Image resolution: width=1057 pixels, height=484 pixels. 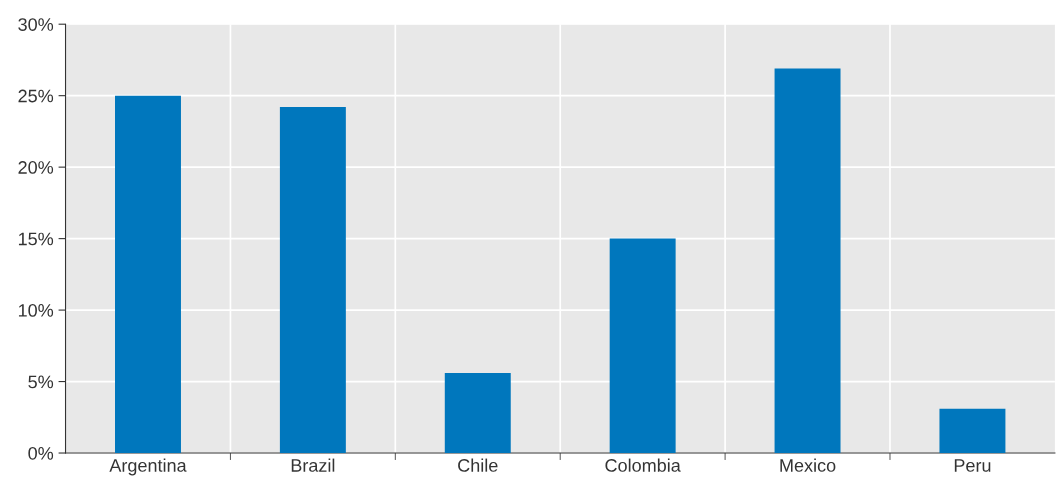 I want to click on y-tick-label: 25%, so click(x=36, y=96).